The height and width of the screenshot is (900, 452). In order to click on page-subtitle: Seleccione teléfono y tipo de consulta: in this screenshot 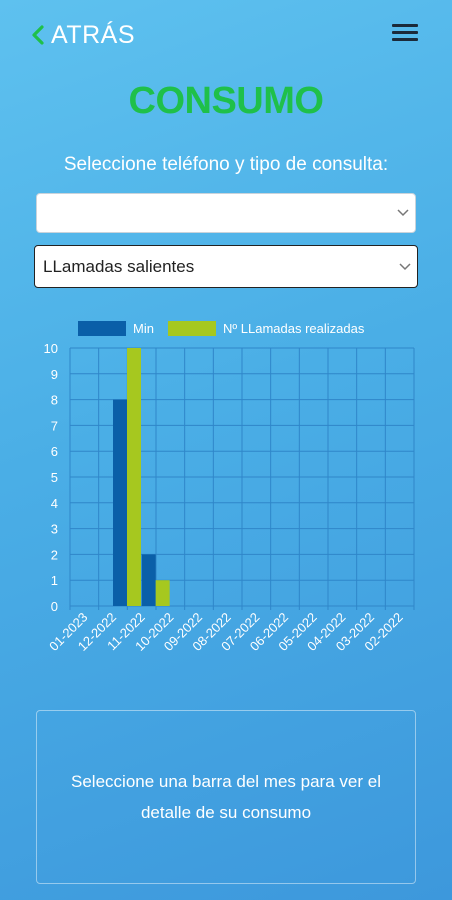, I will do `click(226, 164)`.